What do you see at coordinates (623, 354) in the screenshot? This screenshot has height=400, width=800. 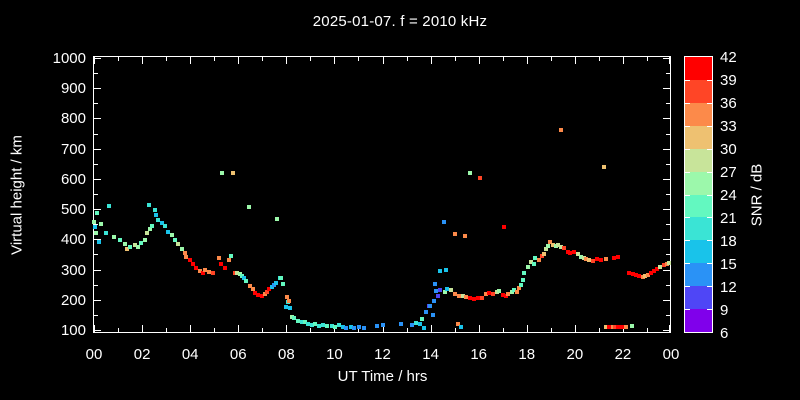 I see `x-tick-label: 22` at bounding box center [623, 354].